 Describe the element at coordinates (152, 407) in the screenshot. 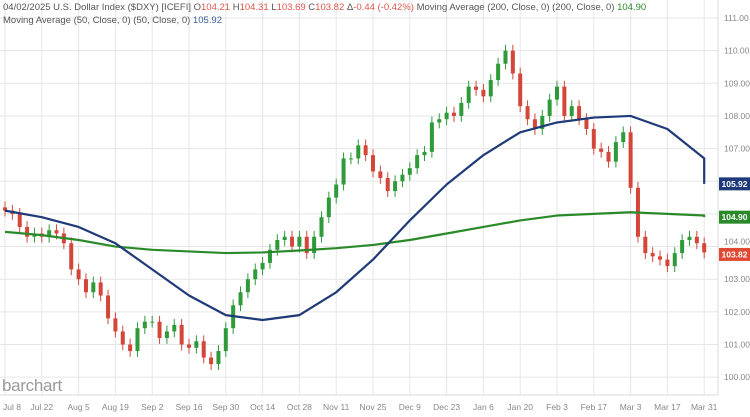

I see `x-tick-label: Sep 2` at that location.